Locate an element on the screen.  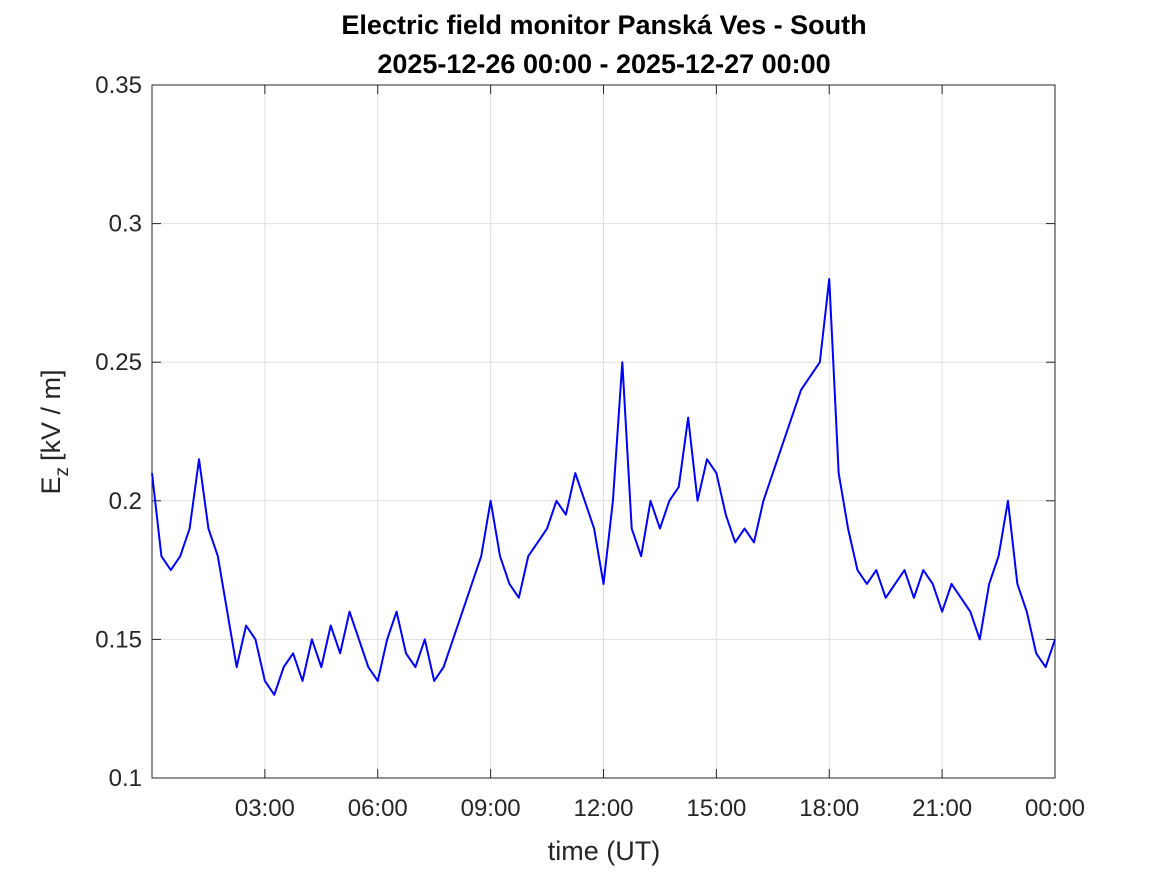
y-label-unit: [kV / m] is located at coordinates (51, 415).